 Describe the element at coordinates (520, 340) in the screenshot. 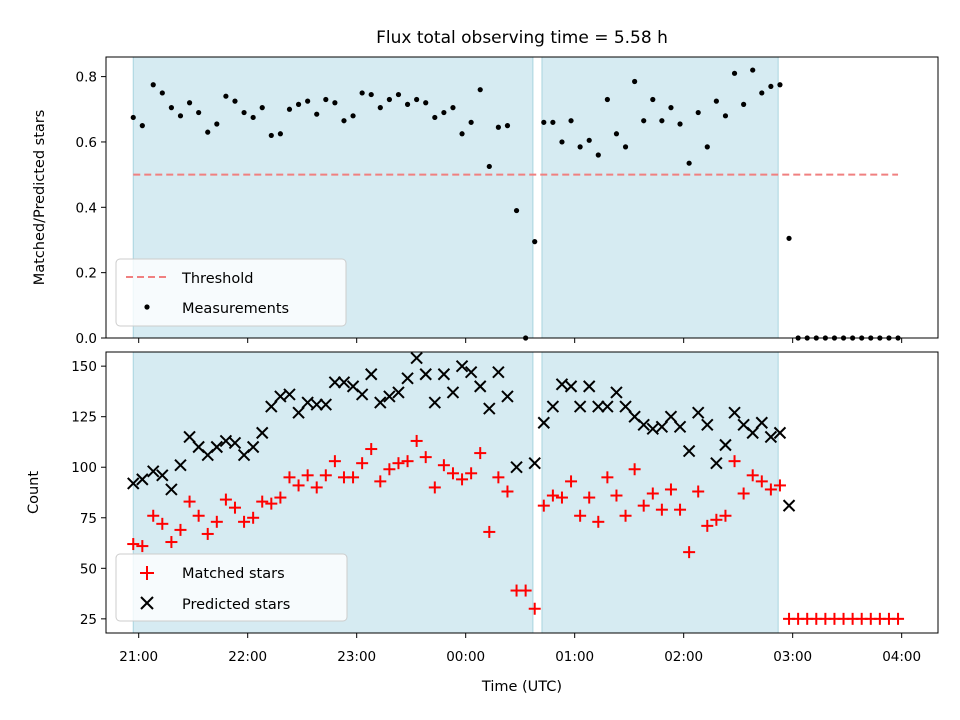

I see `top-x-ticks` at that location.